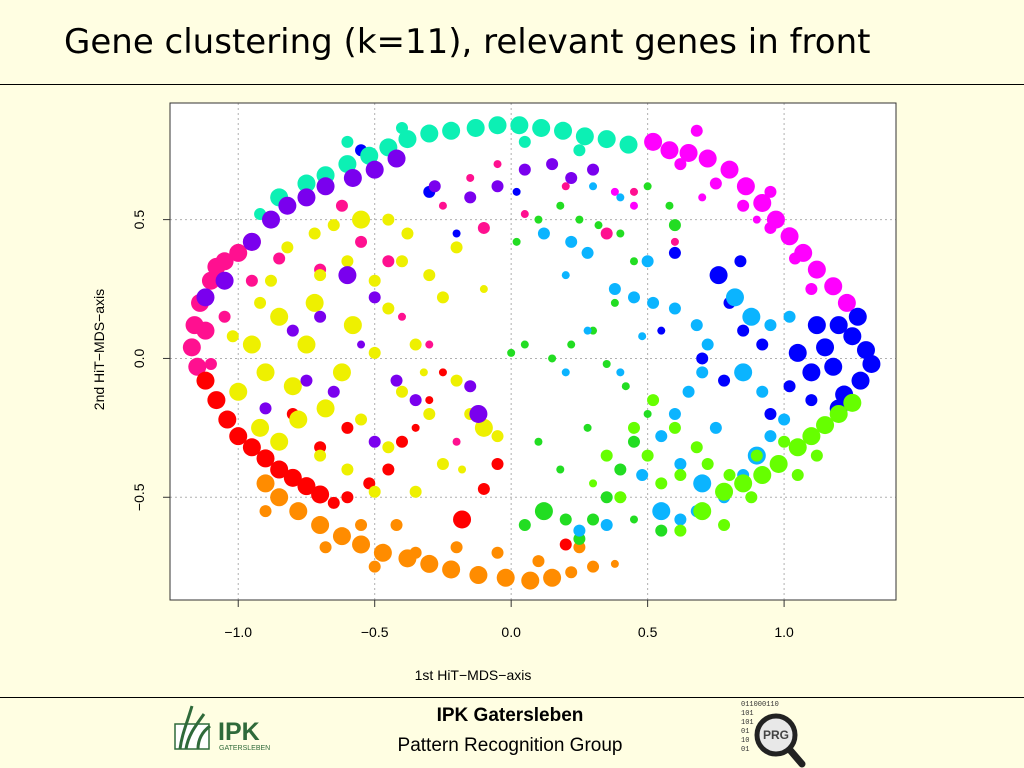 This screenshot has height=768, width=1024. Describe the element at coordinates (510, 745) in the screenshot. I see `footer-group-name: Pattern Recognition Group` at that location.